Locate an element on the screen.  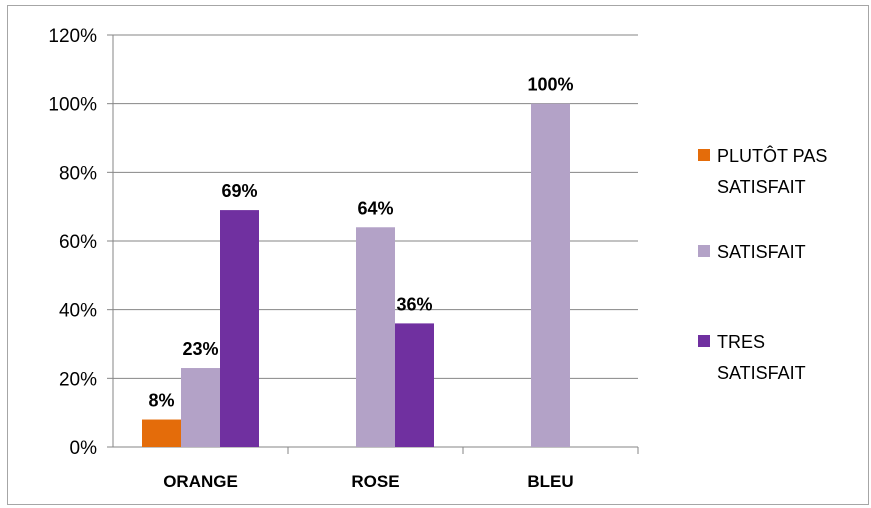
y-tick-label: 0% is located at coordinates (84, 448).